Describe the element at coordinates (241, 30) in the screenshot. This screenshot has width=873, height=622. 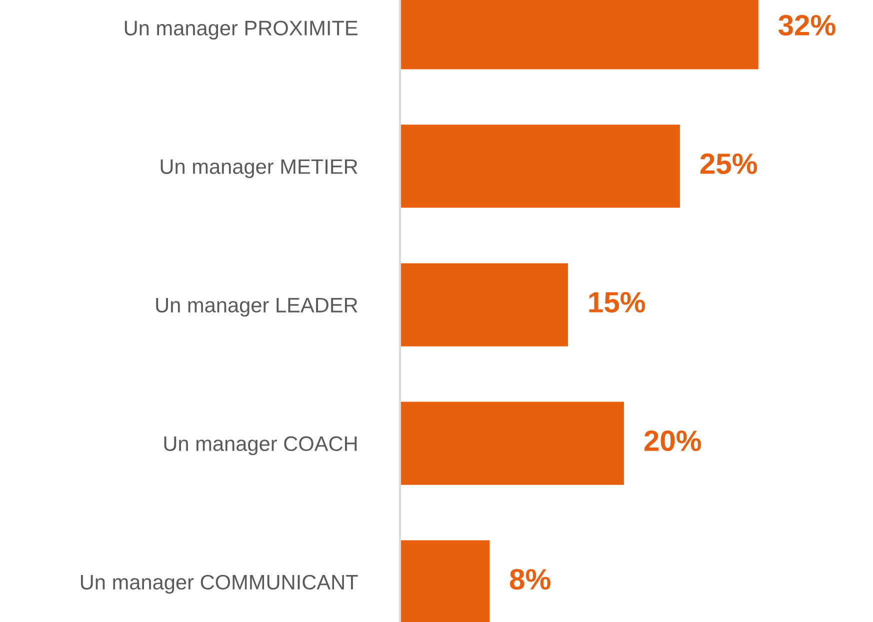
I see `y-tick-label: Un manager PROXIMITE` at that location.